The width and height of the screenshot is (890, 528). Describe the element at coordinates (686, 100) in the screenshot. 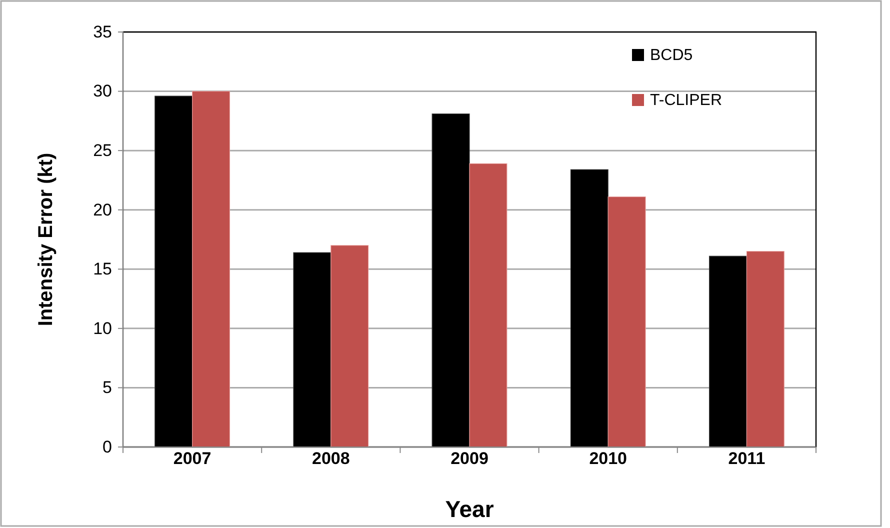

I see `legend-label: T-CLIPER` at that location.